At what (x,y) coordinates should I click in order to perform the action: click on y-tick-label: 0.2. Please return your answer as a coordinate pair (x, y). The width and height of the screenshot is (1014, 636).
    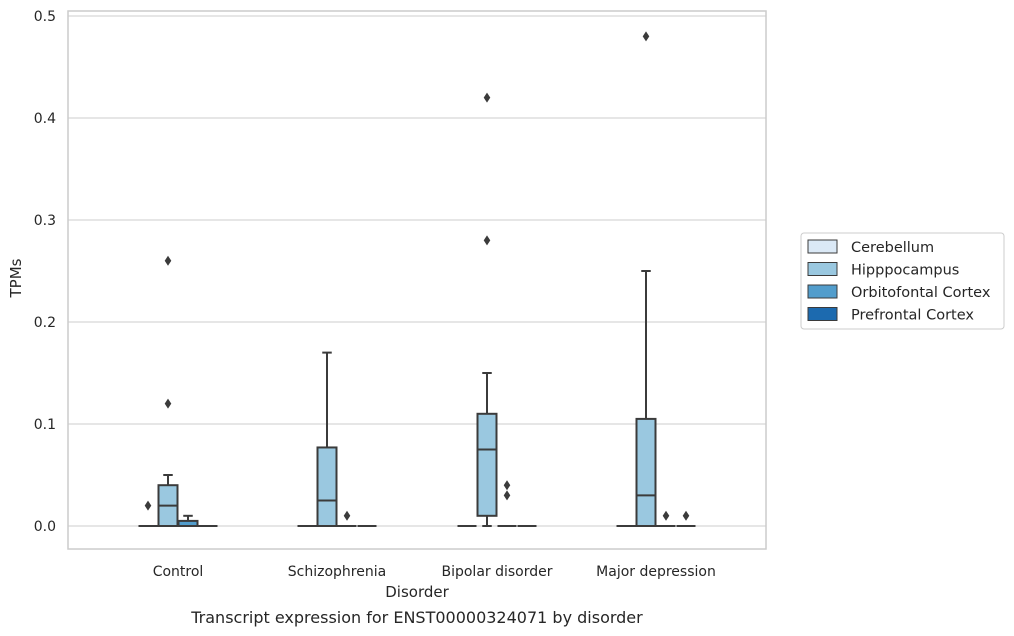
    Looking at the image, I should click on (45, 323).